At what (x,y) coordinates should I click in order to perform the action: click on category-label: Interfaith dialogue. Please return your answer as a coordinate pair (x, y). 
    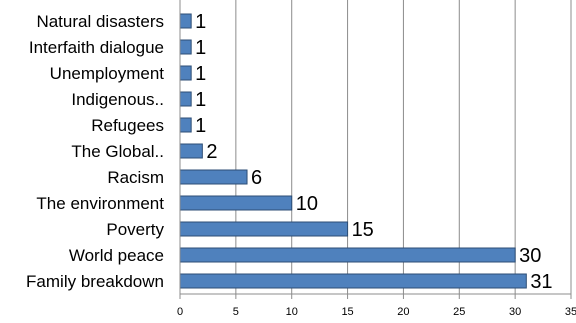
    Looking at the image, I should click on (96, 47).